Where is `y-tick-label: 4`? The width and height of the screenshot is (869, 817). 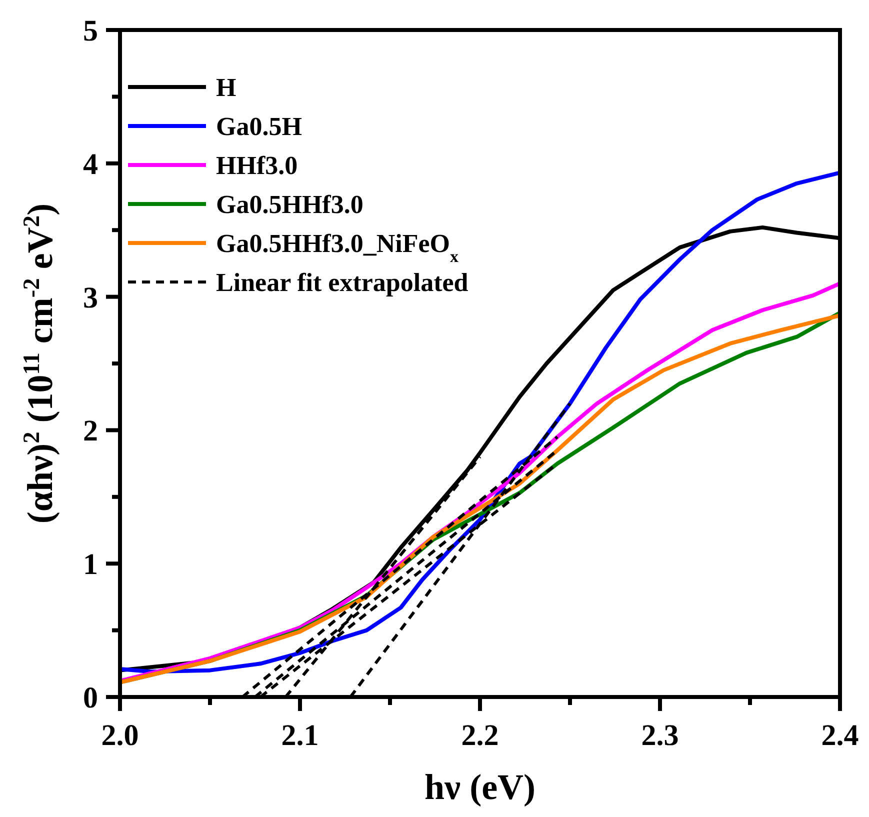 y-tick-label: 4 is located at coordinates (90, 164).